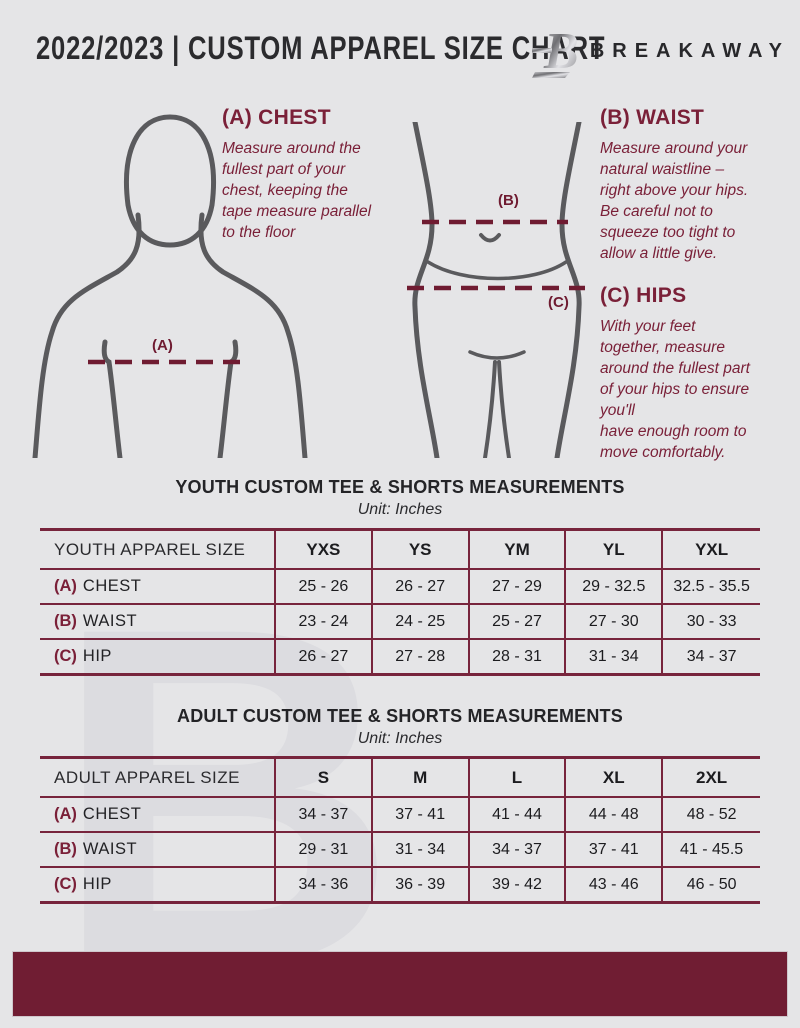 The image size is (800, 1028). I want to click on youth-table-title: YOUTH CUSTOM TEE & SHORTS MEASUREMENTS, so click(400, 487).